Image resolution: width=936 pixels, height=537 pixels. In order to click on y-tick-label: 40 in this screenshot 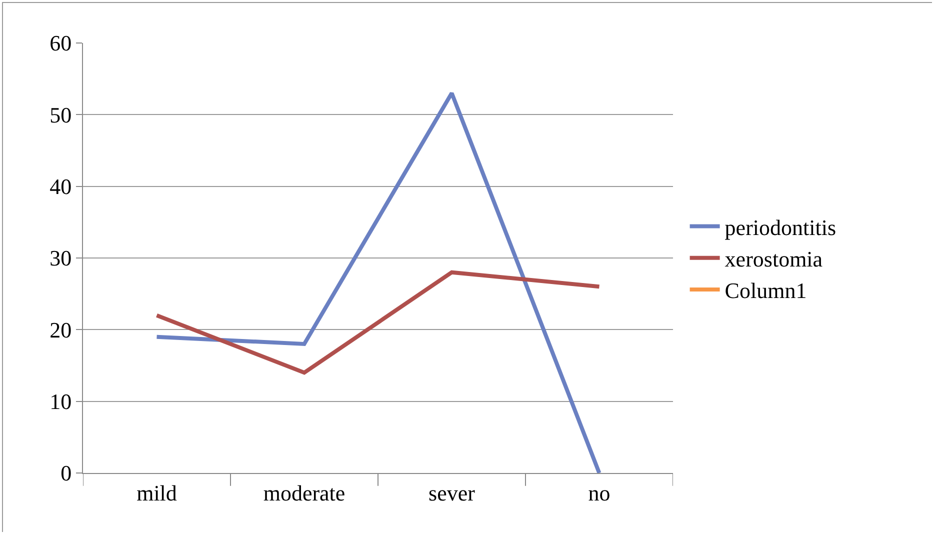, I will do `click(61, 187)`.